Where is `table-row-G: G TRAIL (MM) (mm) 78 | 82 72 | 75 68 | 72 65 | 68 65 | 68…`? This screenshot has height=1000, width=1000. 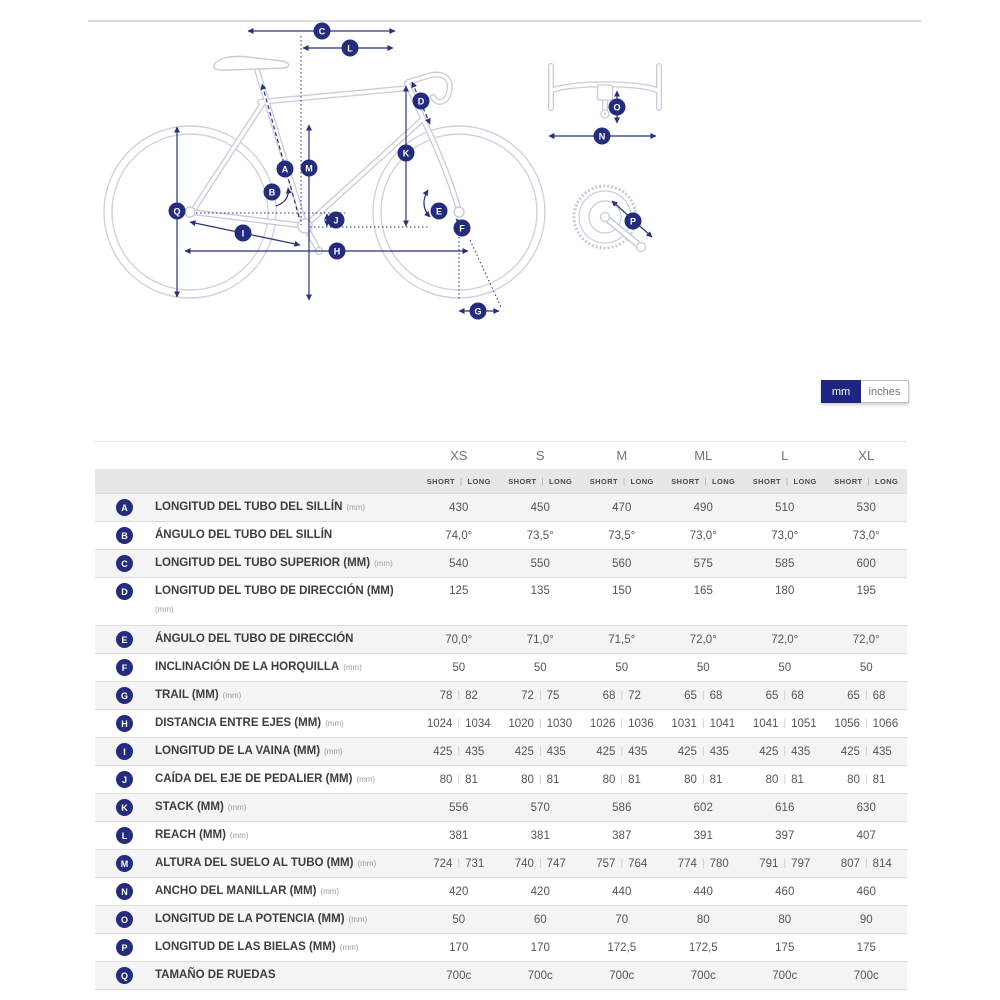
table-row-G: G TRAIL (MM) (mm) 78 | 82 72 | 75 68 | 72 65 | 68 65 | 68… is located at coordinates (501, 695).